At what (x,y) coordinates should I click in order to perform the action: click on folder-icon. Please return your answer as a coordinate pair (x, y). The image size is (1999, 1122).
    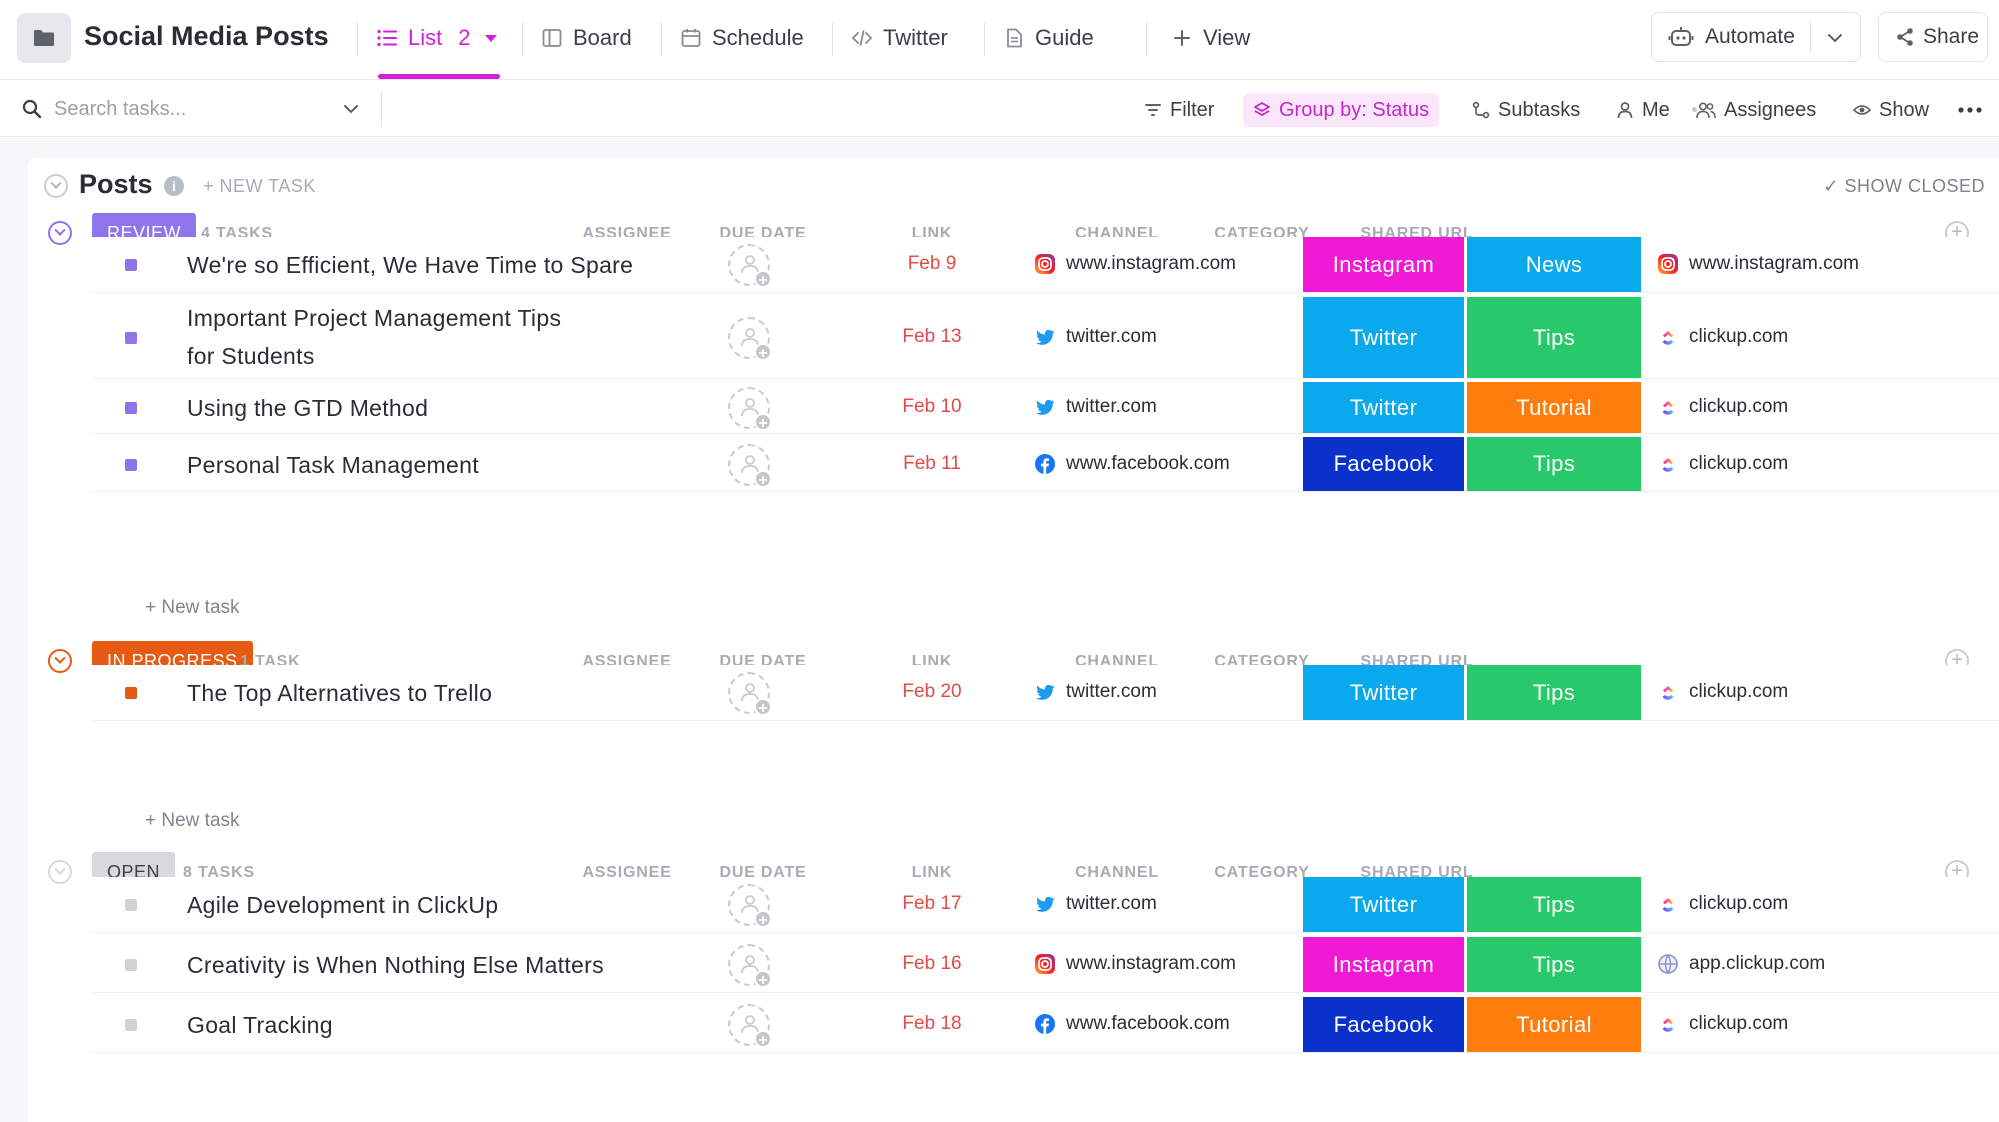
    Looking at the image, I should click on (44, 38).